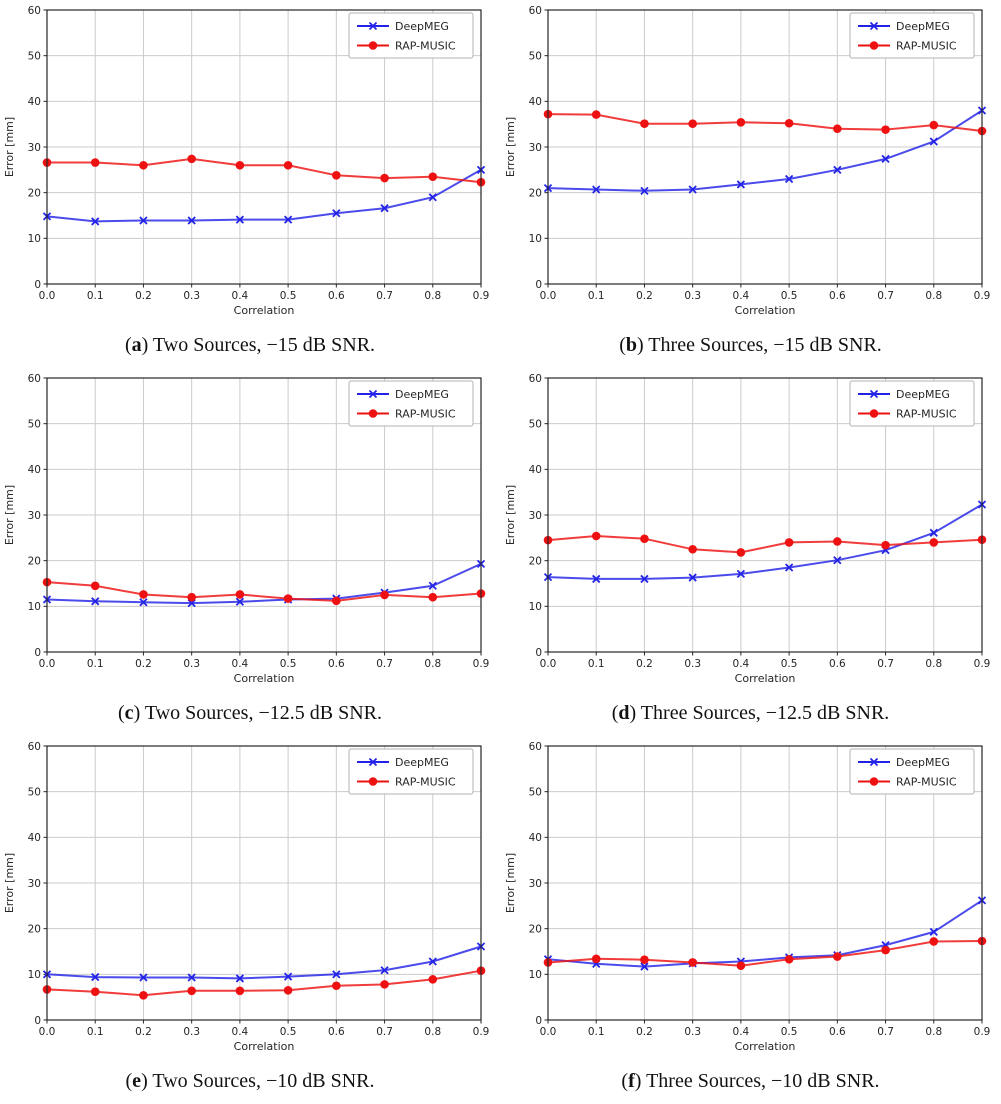 The height and width of the screenshot is (1104, 1001). Describe the element at coordinates (143, 296) in the screenshot. I see `x-tick-label: 0.2` at that location.